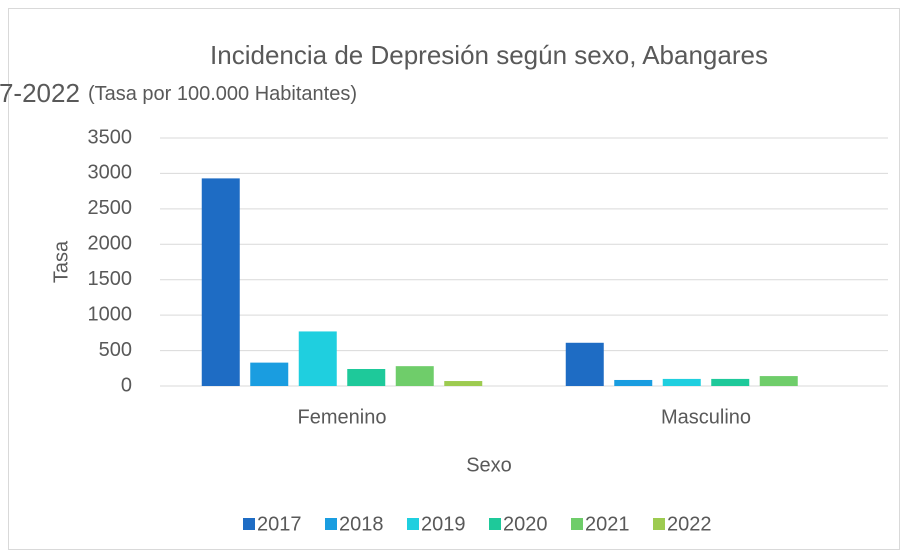 The image size is (908, 558). Describe the element at coordinates (40, 93) in the screenshot. I see `chart-title-line: 2017-2022` at that location.